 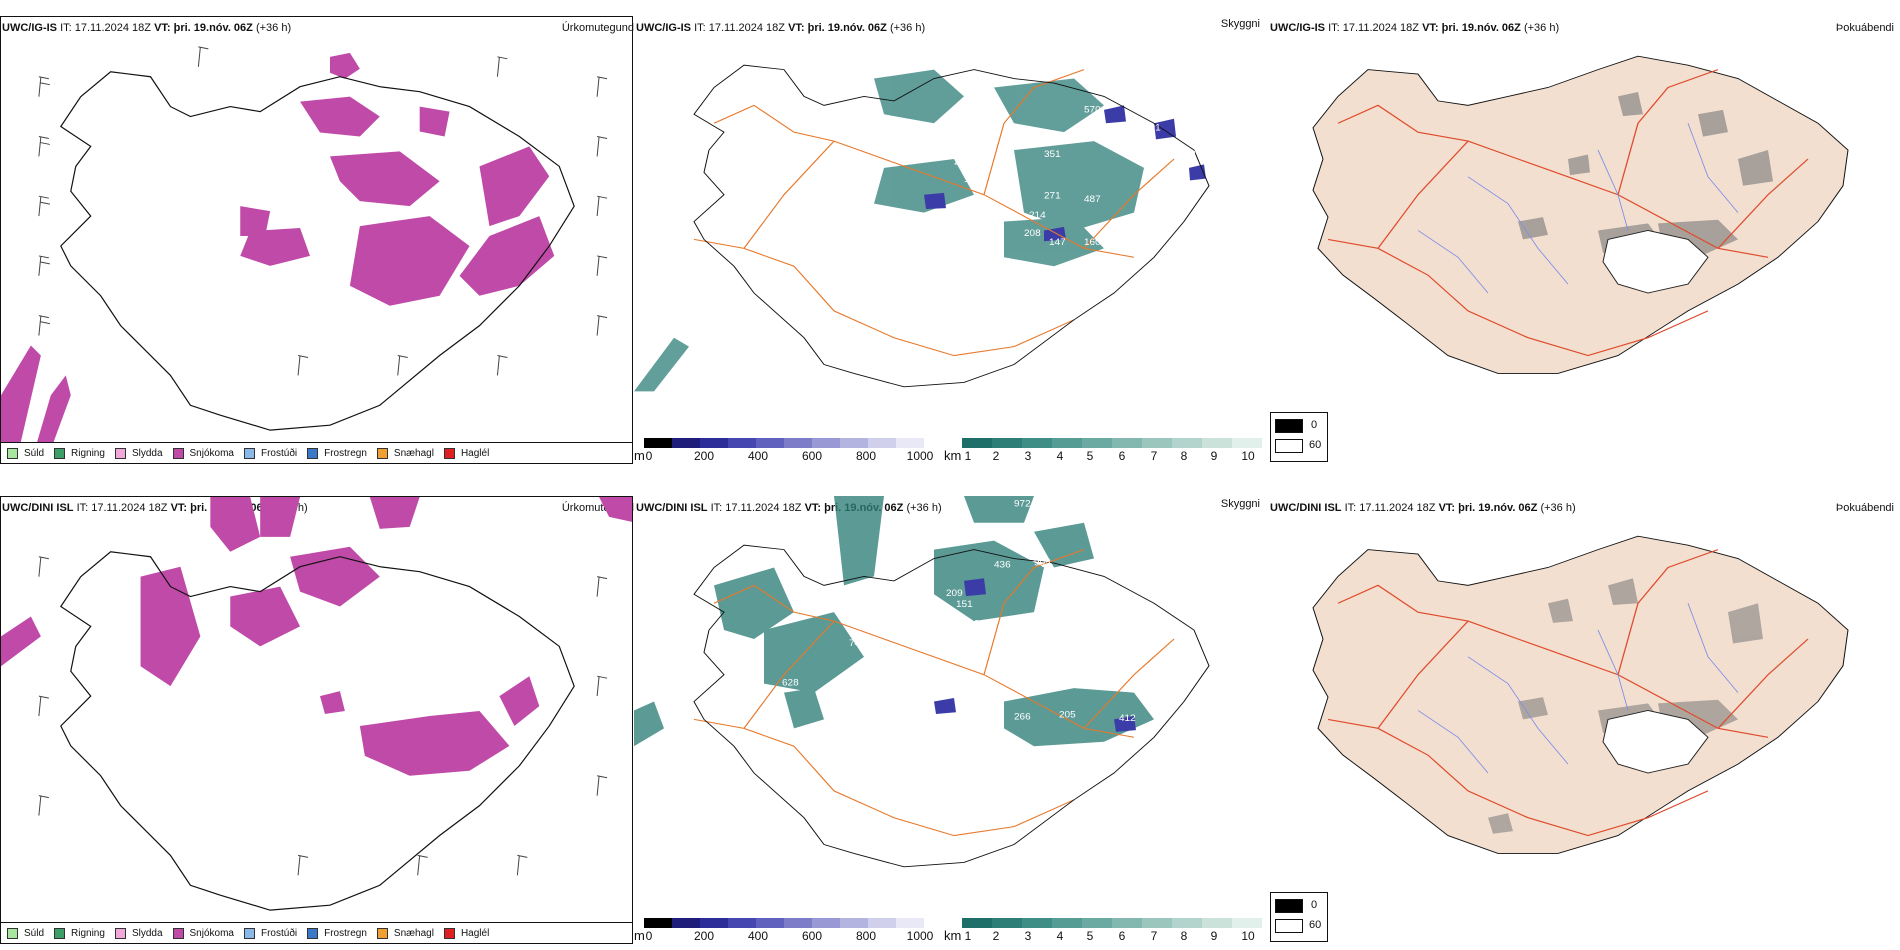 I want to click on precip-type-map, so click(x=316, y=704).